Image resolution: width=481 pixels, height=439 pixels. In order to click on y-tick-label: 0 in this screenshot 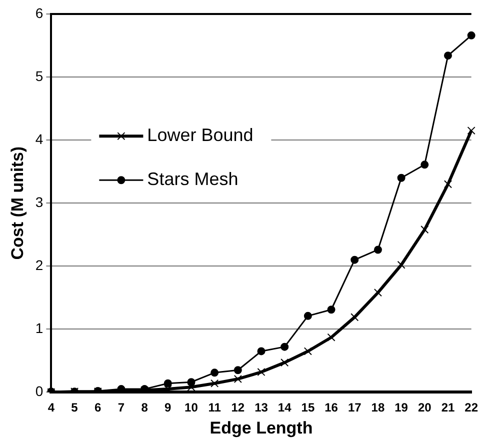, I will do `click(39, 391)`.